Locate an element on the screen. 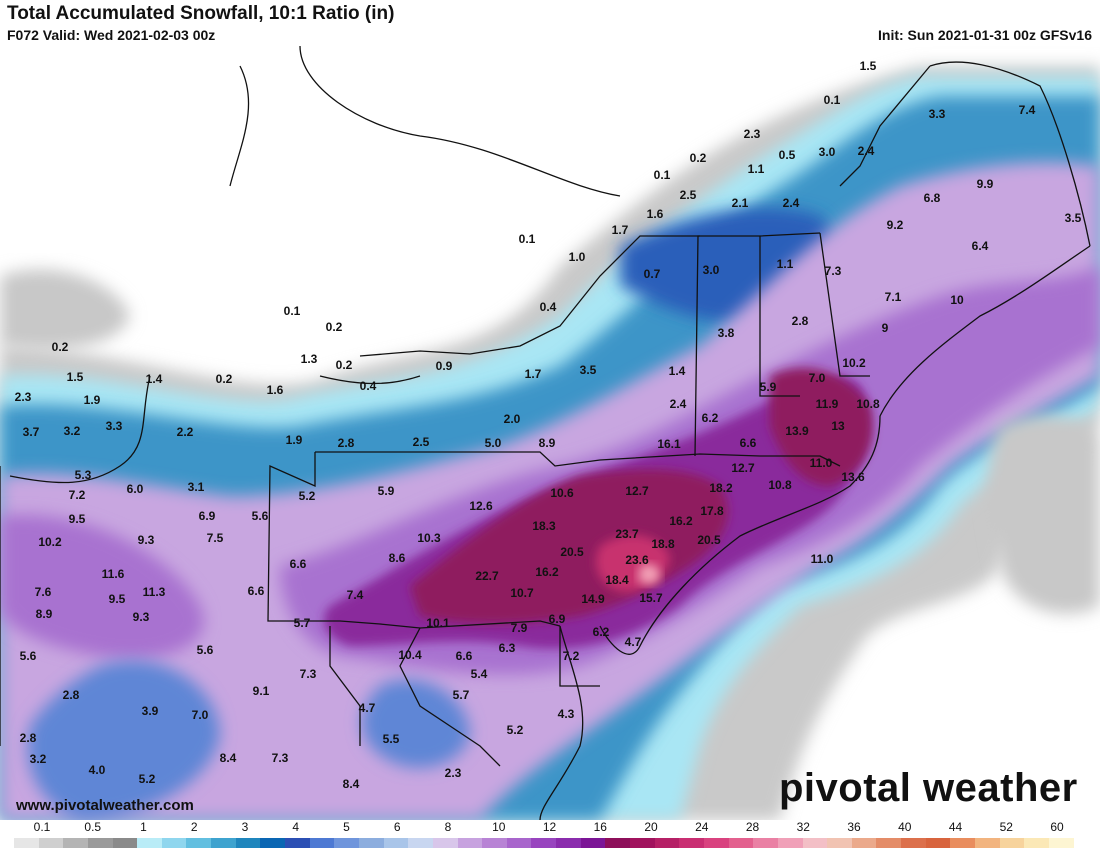 The height and width of the screenshot is (850, 1100). snowfall-value-label: 5.3 is located at coordinates (83, 475).